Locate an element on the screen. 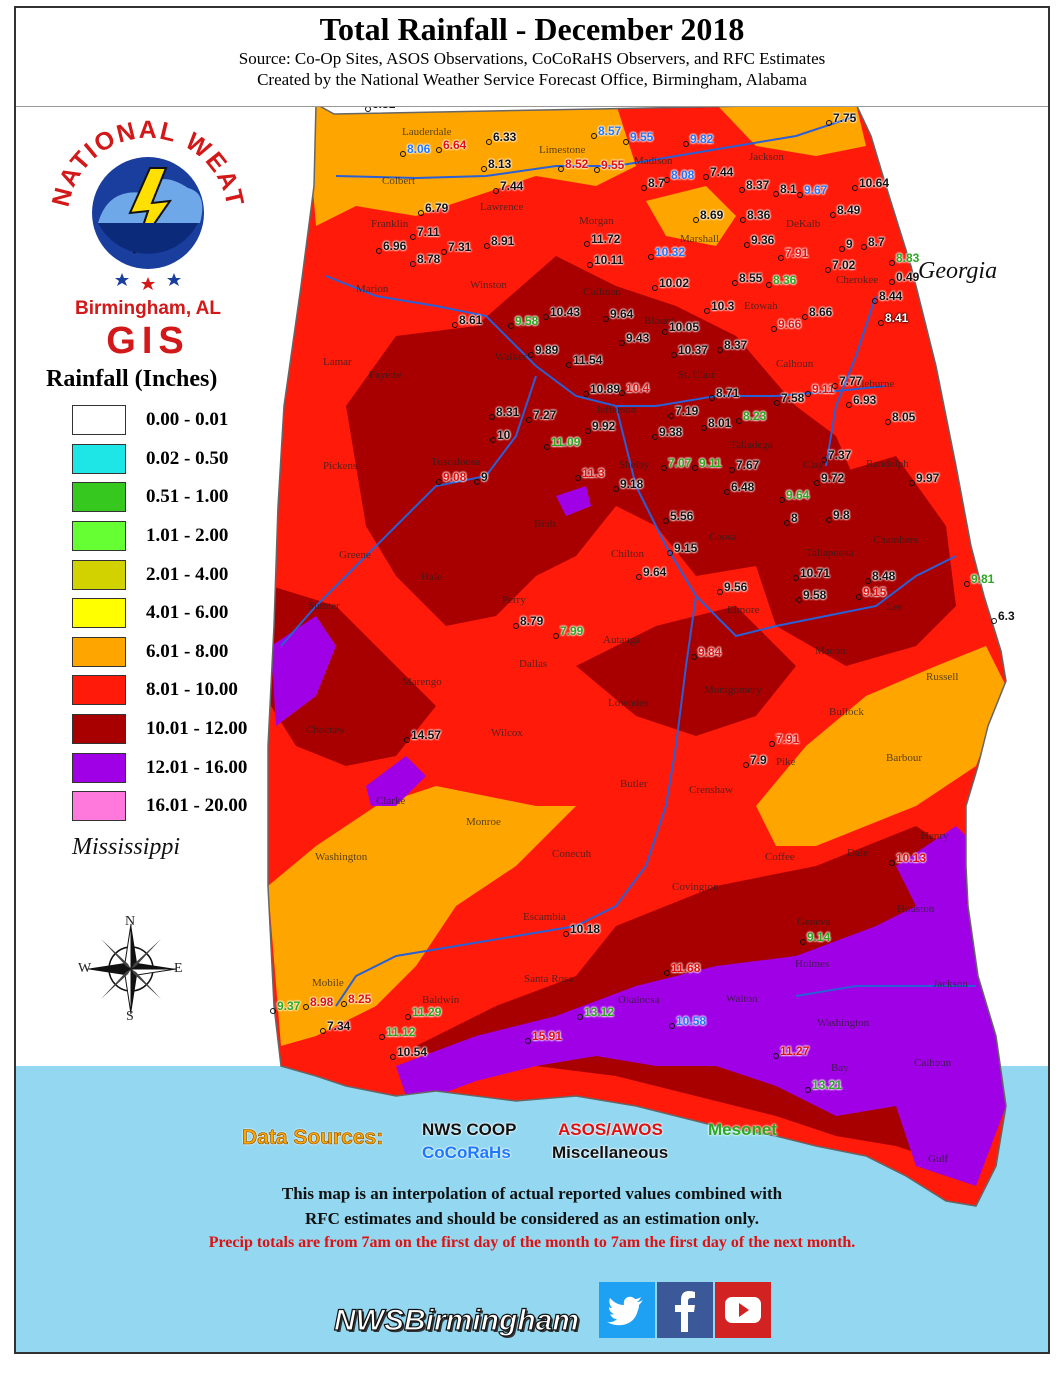  county-label: Dale is located at coordinates (857, 853).